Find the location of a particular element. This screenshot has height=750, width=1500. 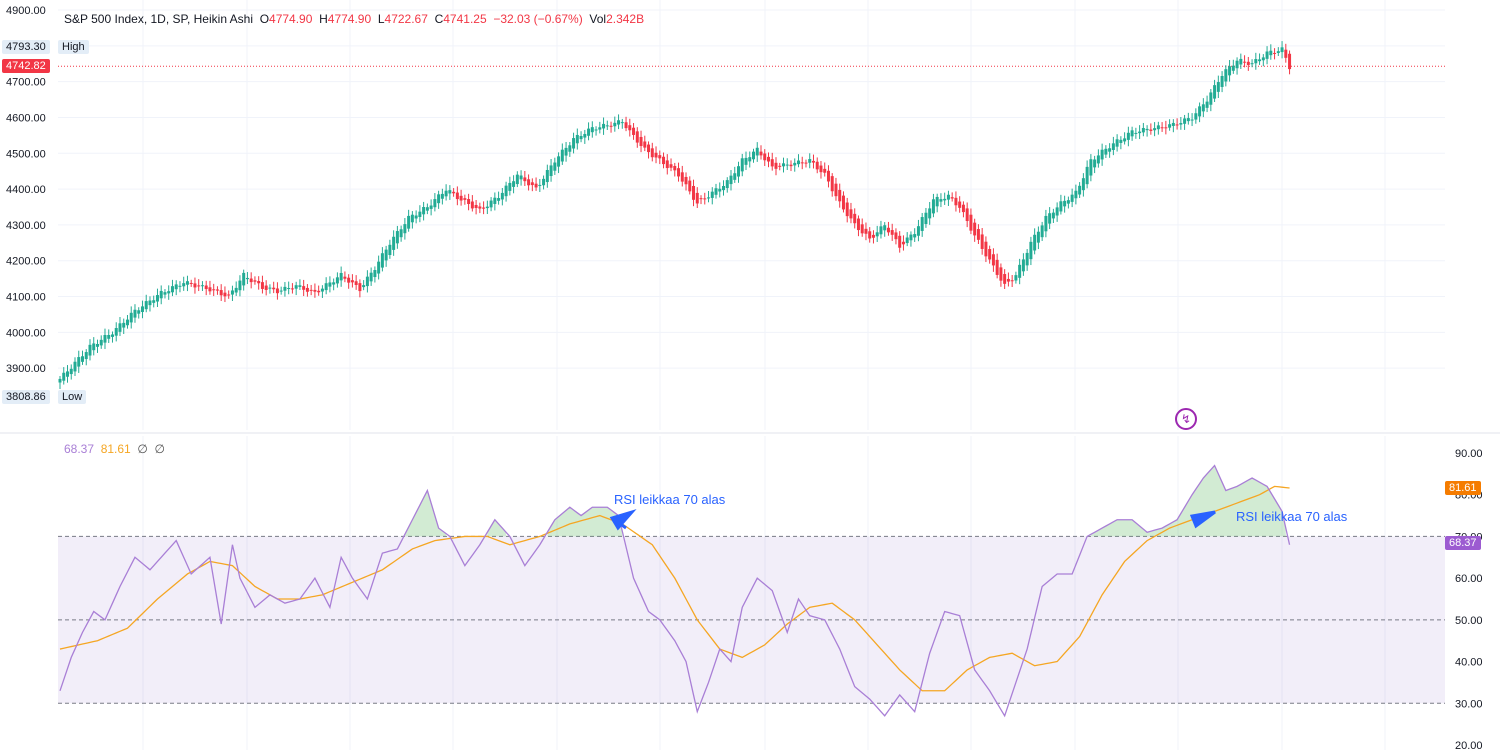

open-label: O is located at coordinates (264, 19).